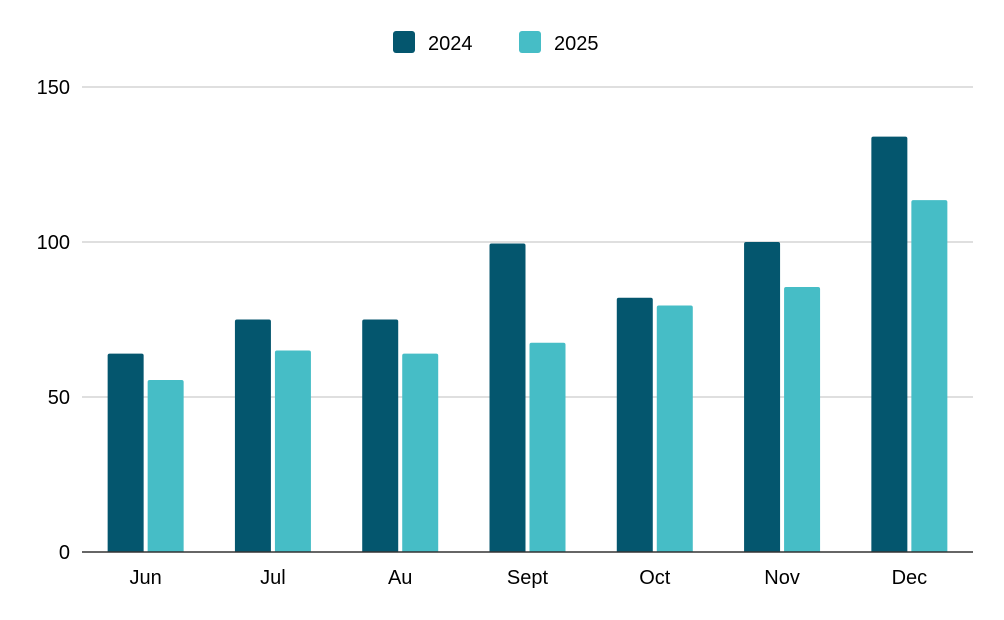 This screenshot has width=1004, height=620. I want to click on bar-2024-Au, so click(380, 435).